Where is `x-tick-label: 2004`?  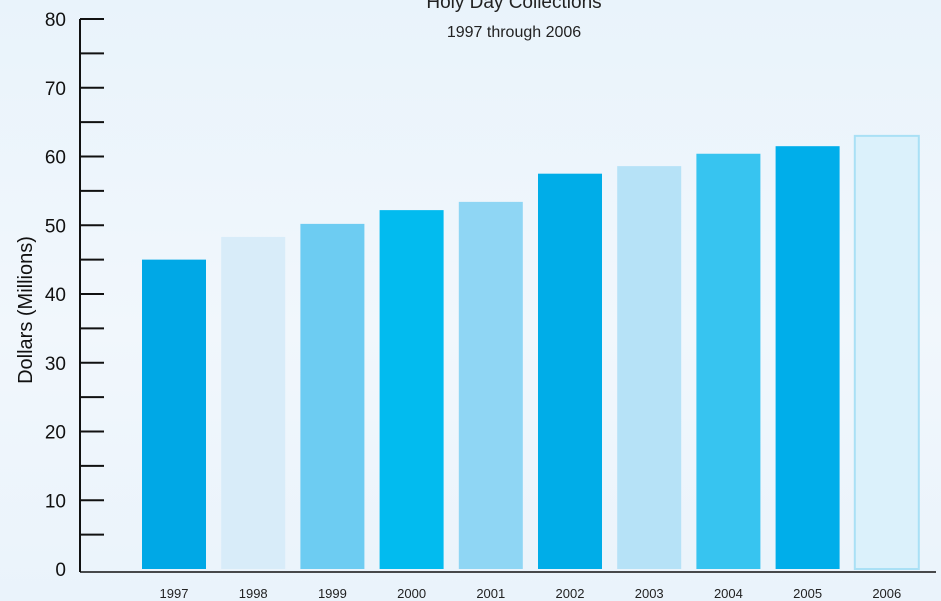 x-tick-label: 2004 is located at coordinates (728, 593).